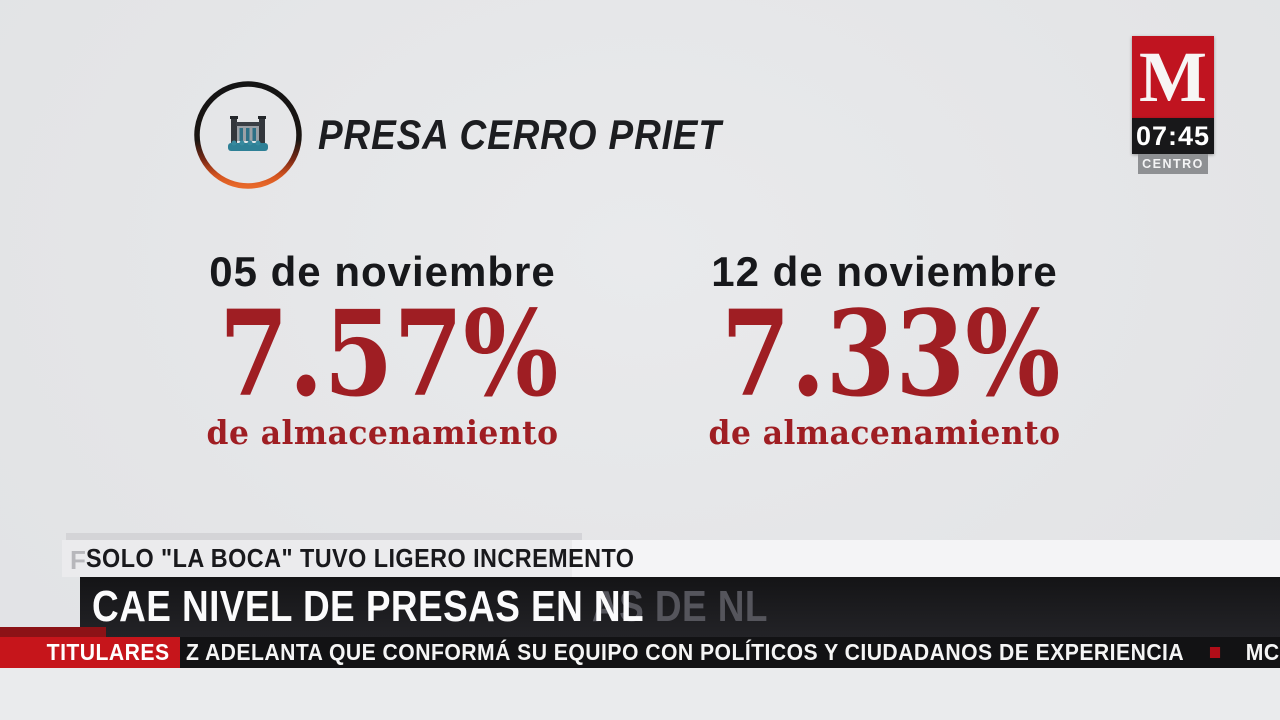 This screenshot has height=720, width=1280. What do you see at coordinates (884, 271) in the screenshot?
I see `date-label: 12 de noviembre` at bounding box center [884, 271].